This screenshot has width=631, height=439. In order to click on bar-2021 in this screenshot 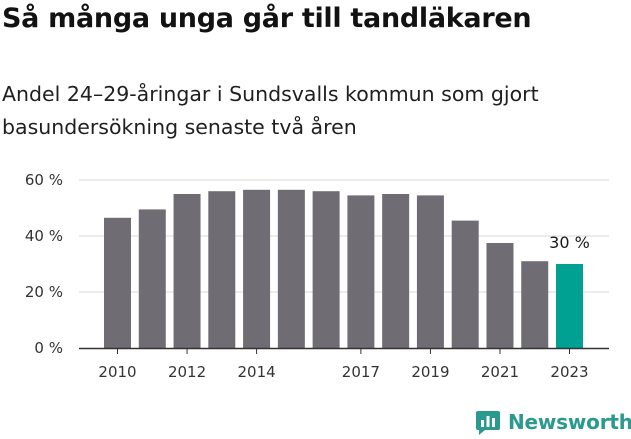, I will do `click(500, 295)`.